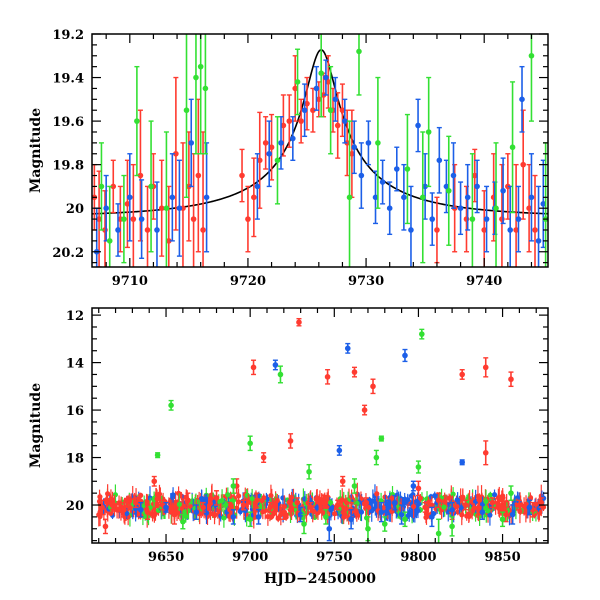  What do you see at coordinates (68, 166) in the screenshot?
I see `y-tick-label: 19.8` at bounding box center [68, 166].